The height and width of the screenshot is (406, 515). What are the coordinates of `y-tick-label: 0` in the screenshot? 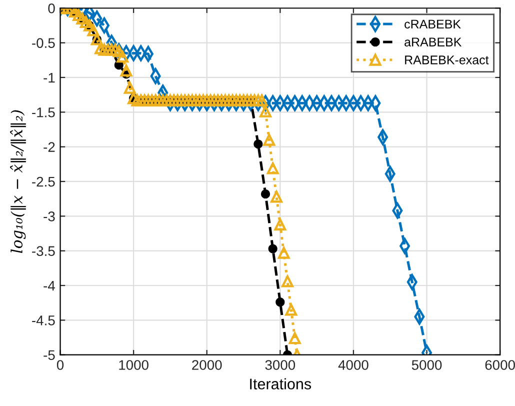 It's located at (51, 8).